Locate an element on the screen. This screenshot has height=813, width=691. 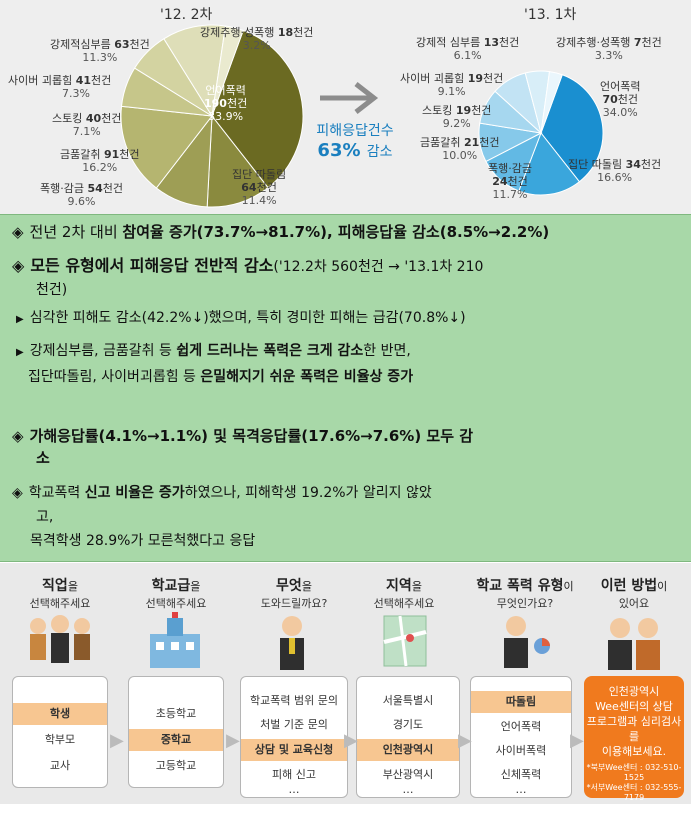
pie1-label-assault: 폭행·감금 24천건 11.7% is located at coordinates (510, 181).